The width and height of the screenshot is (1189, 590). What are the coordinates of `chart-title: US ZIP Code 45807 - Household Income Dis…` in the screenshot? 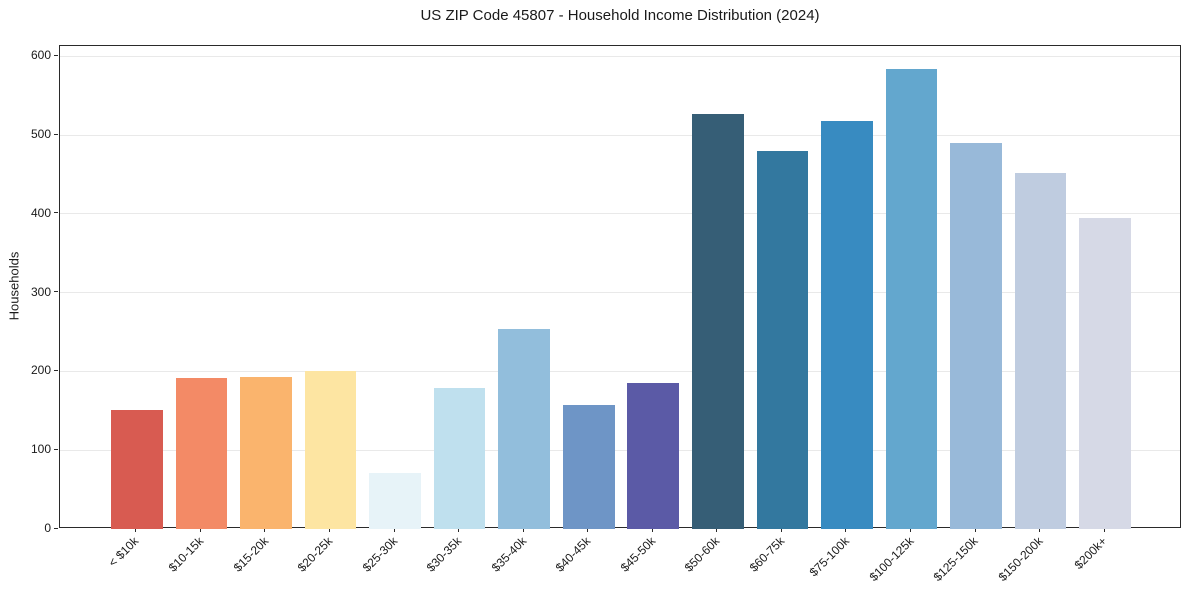 It's located at (620, 15).